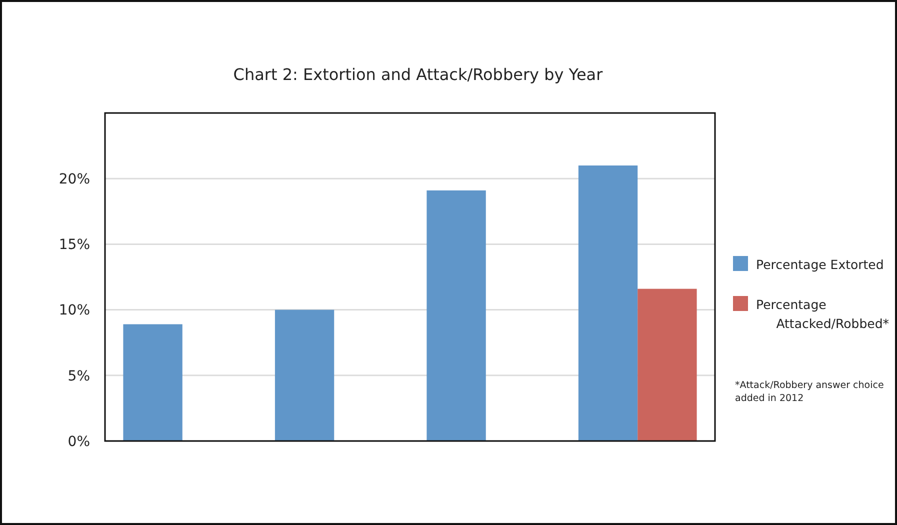 The width and height of the screenshot is (897, 525). I want to click on legend-label: Percentage Extorted, so click(820, 264).